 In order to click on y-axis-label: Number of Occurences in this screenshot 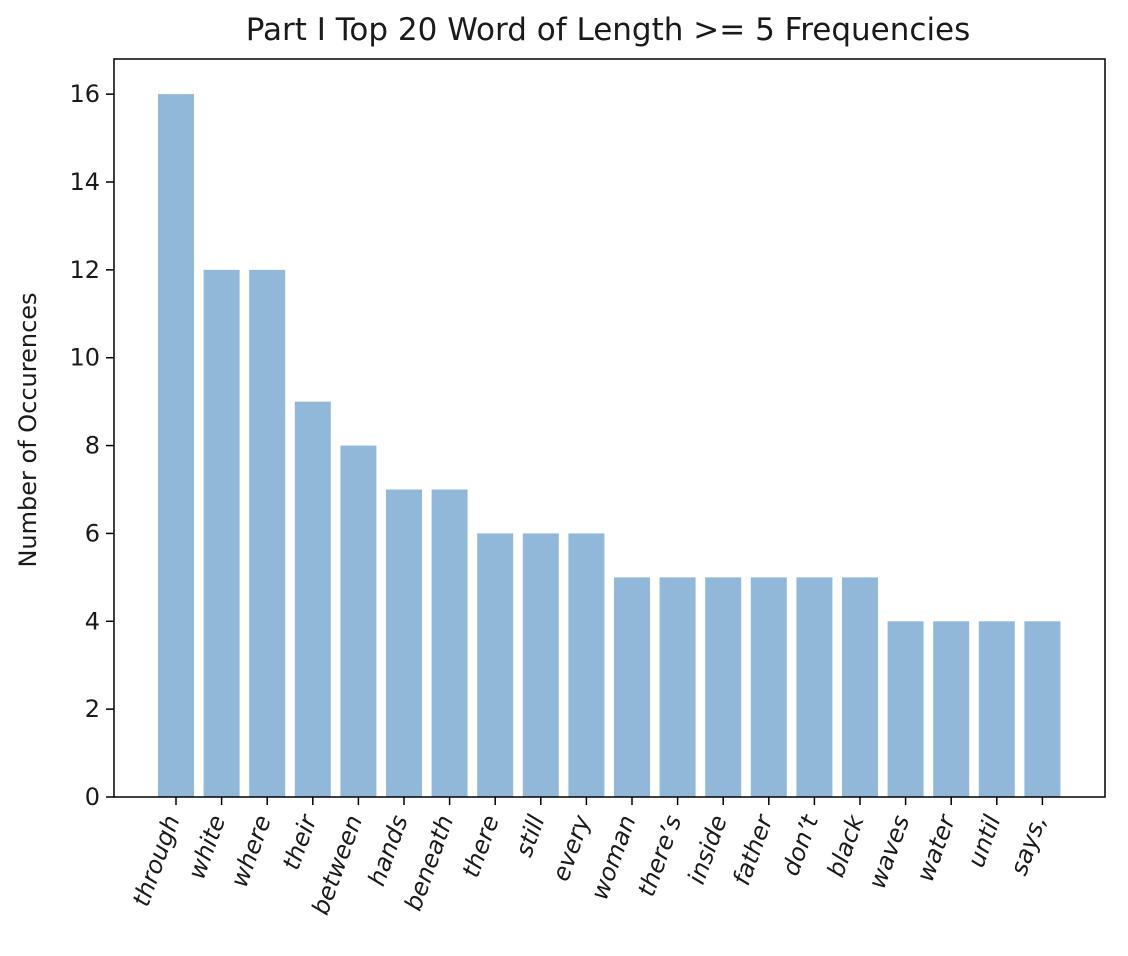, I will do `click(28, 429)`.